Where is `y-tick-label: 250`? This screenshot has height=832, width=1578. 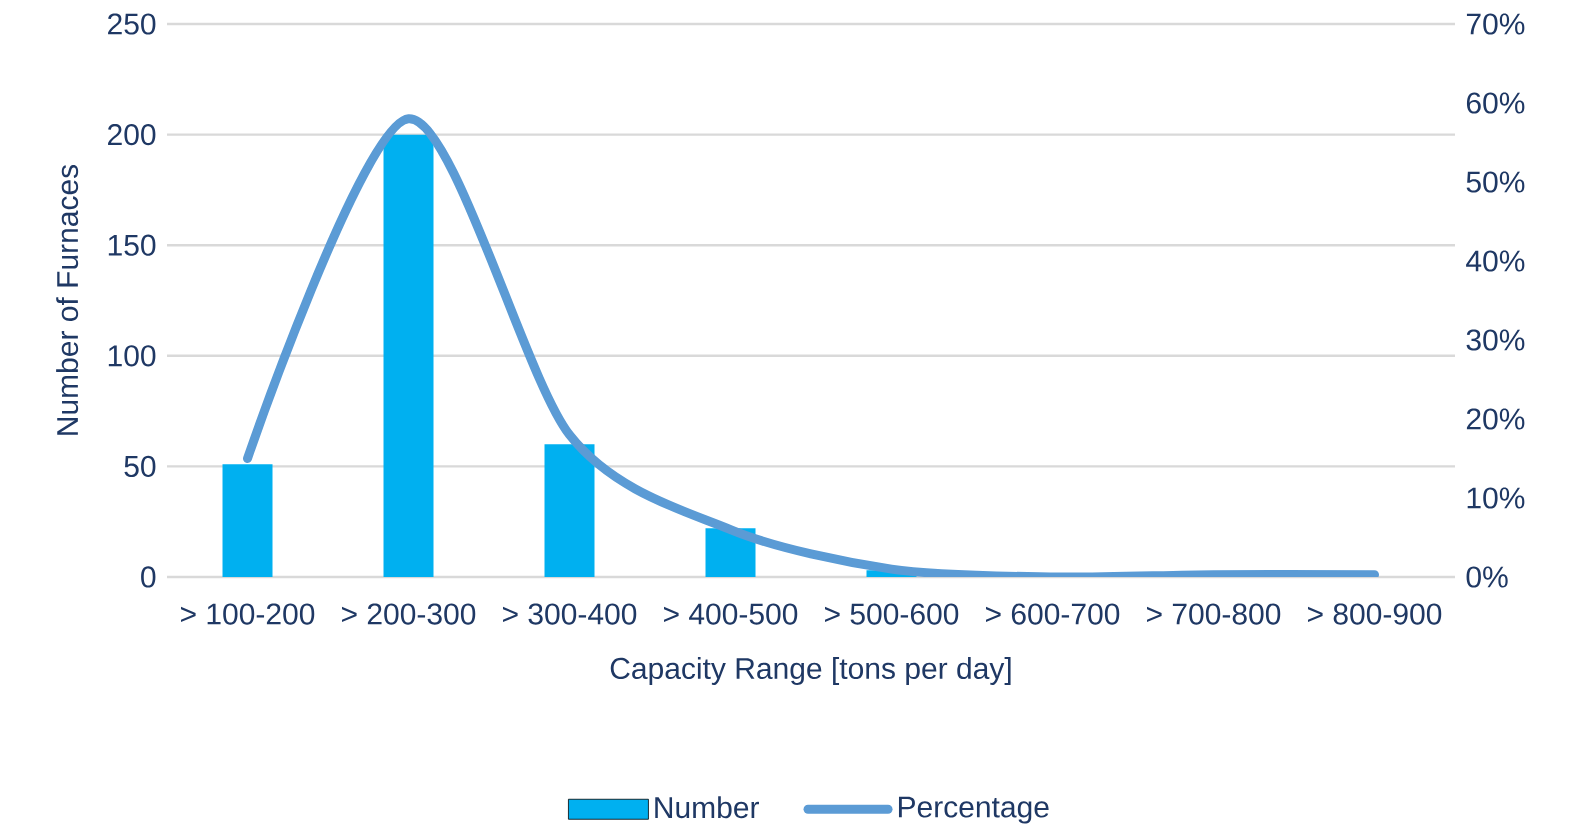 y-tick-label: 250 is located at coordinates (132, 24).